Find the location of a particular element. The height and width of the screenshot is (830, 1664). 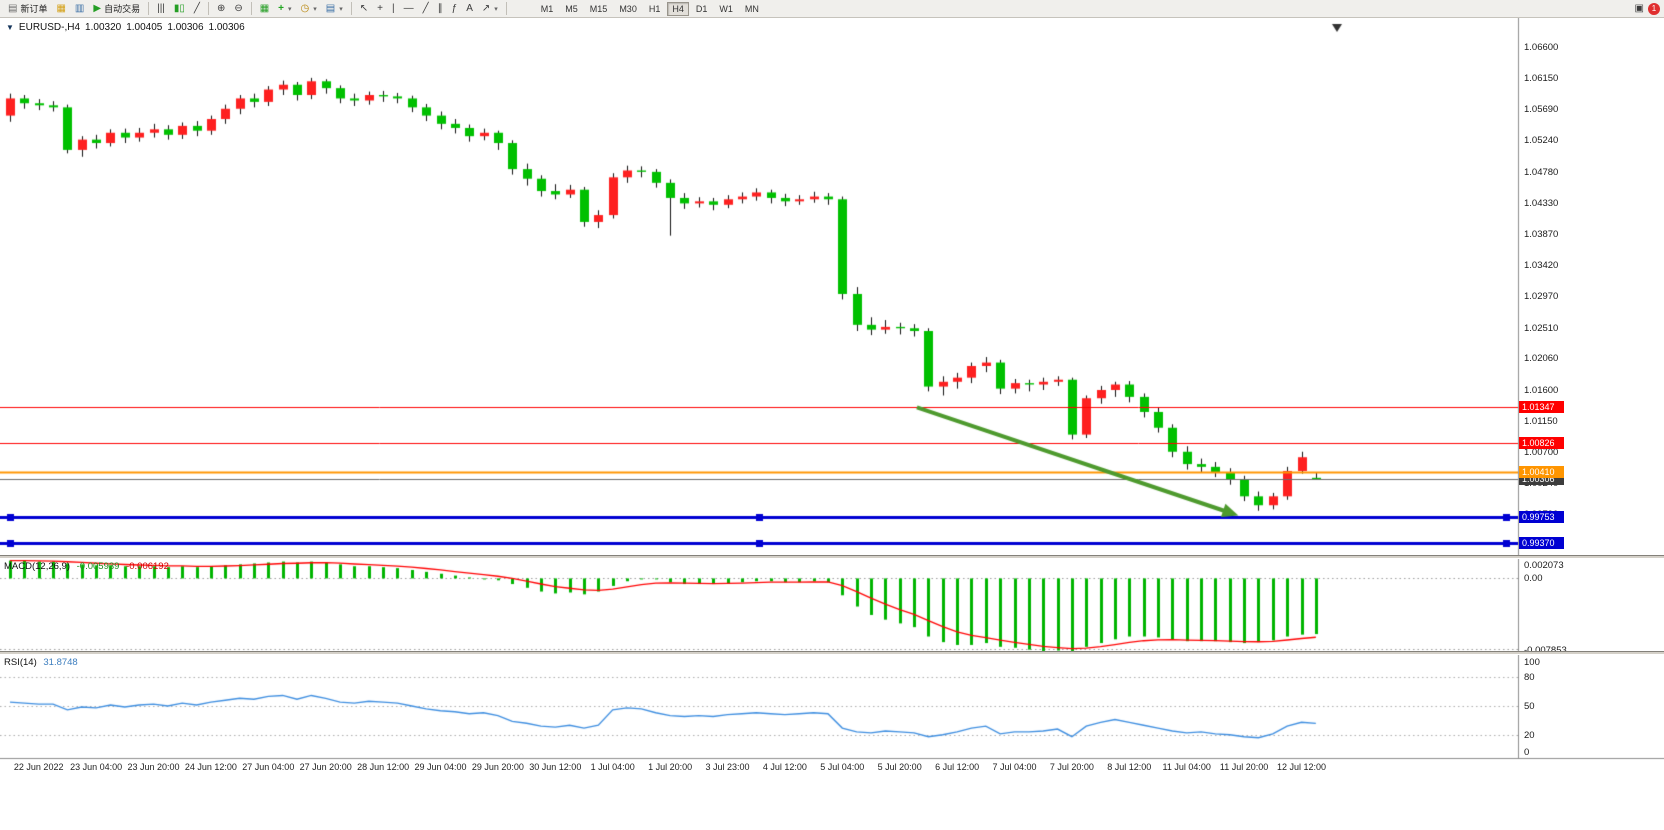

price-tag: 1.01347 is located at coordinates (1541, 407).